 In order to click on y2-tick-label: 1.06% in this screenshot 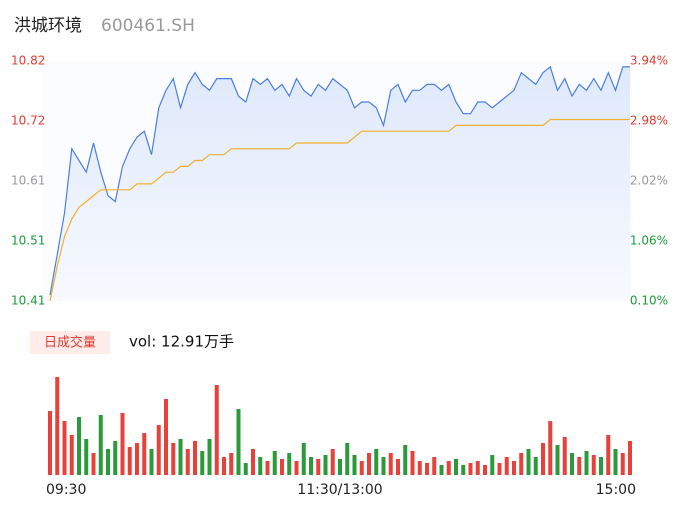, I will do `click(649, 241)`.